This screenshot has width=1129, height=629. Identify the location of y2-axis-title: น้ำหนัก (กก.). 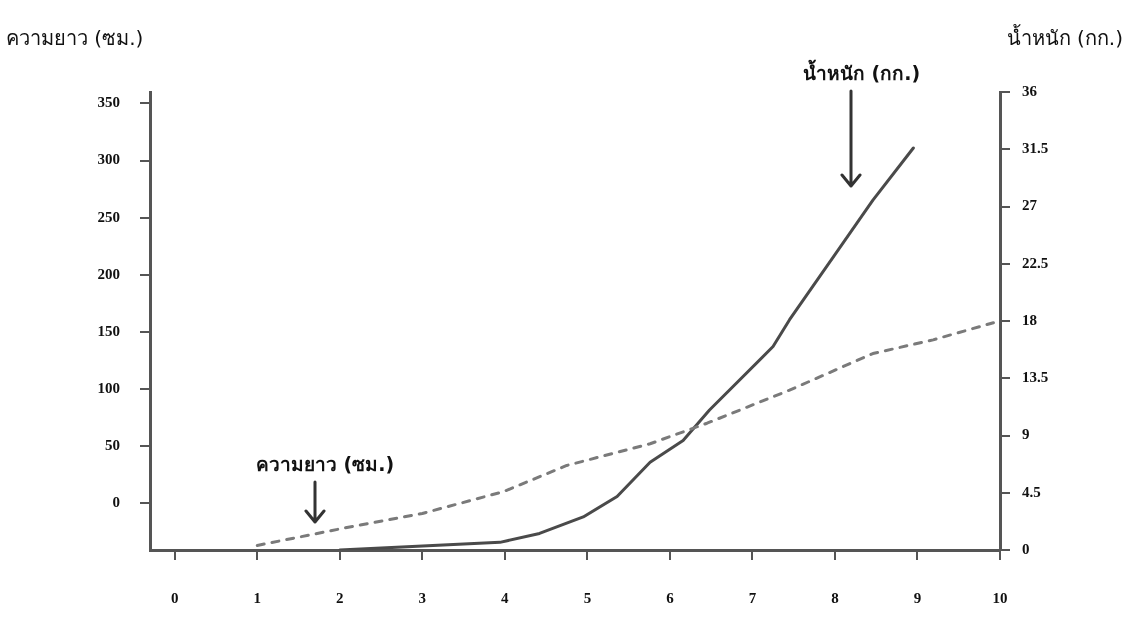
(1064, 37).